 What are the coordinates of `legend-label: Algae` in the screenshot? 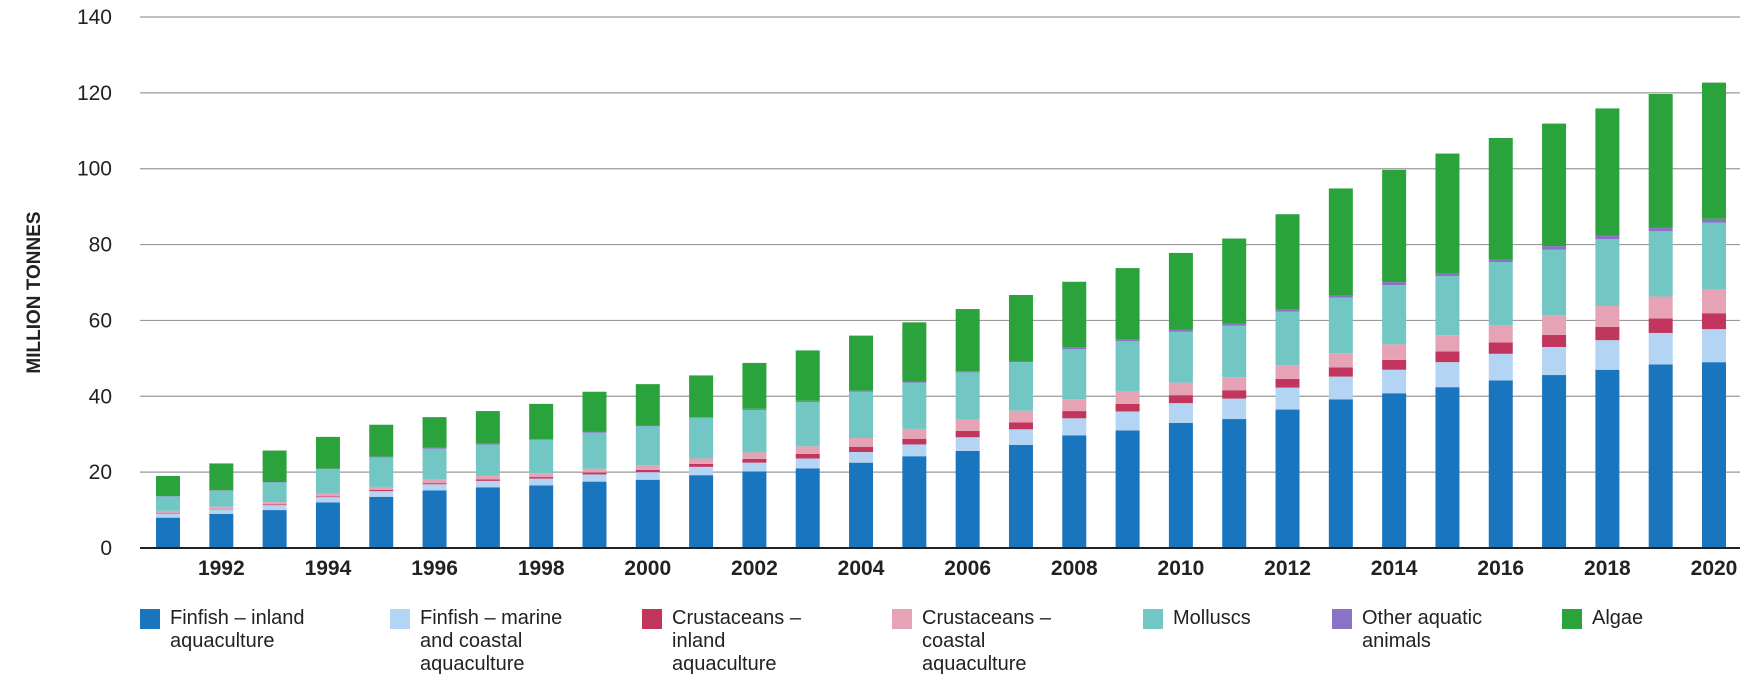 It's located at (1618, 618).